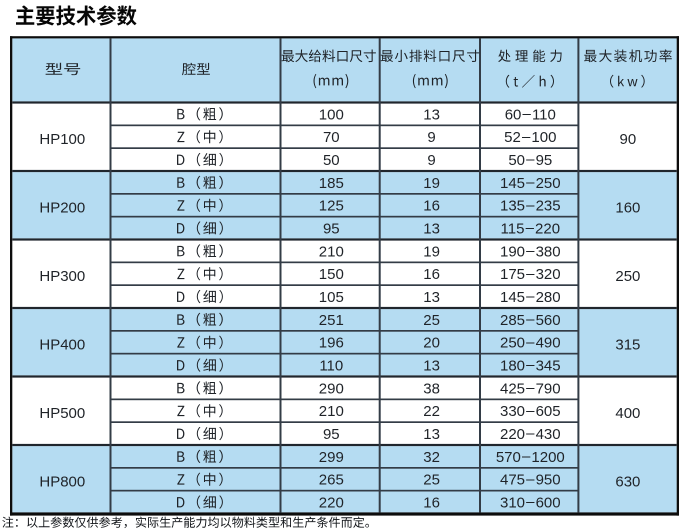 The height and width of the screenshot is (531, 688). Describe the element at coordinates (530, 206) in the screenshot. I see `svg-text: 135–235` at that location.